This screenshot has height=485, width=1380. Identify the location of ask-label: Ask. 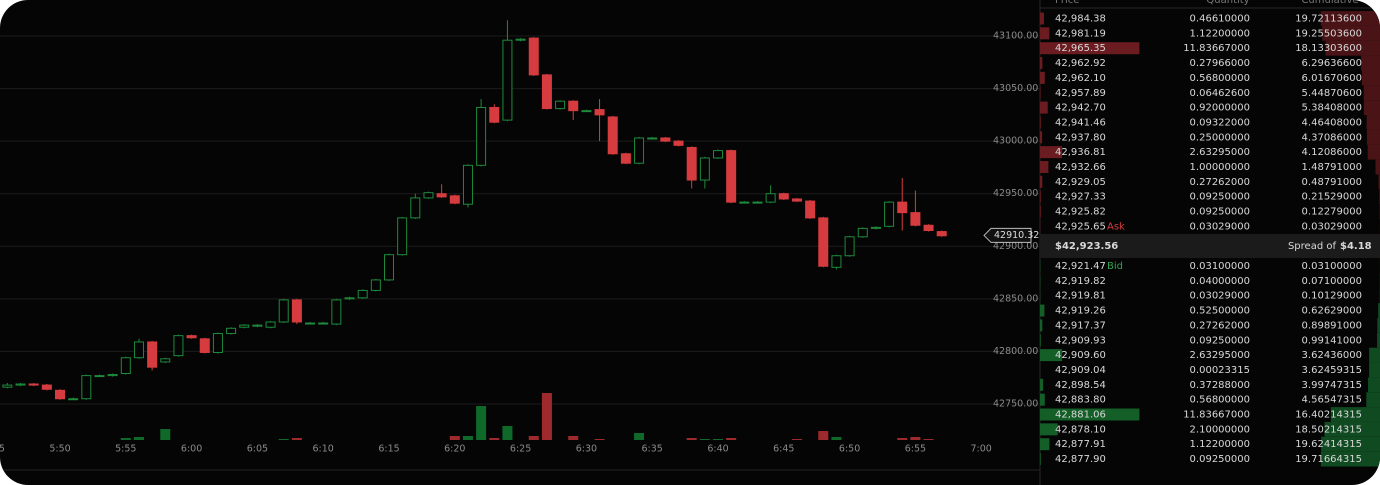
(1116, 226).